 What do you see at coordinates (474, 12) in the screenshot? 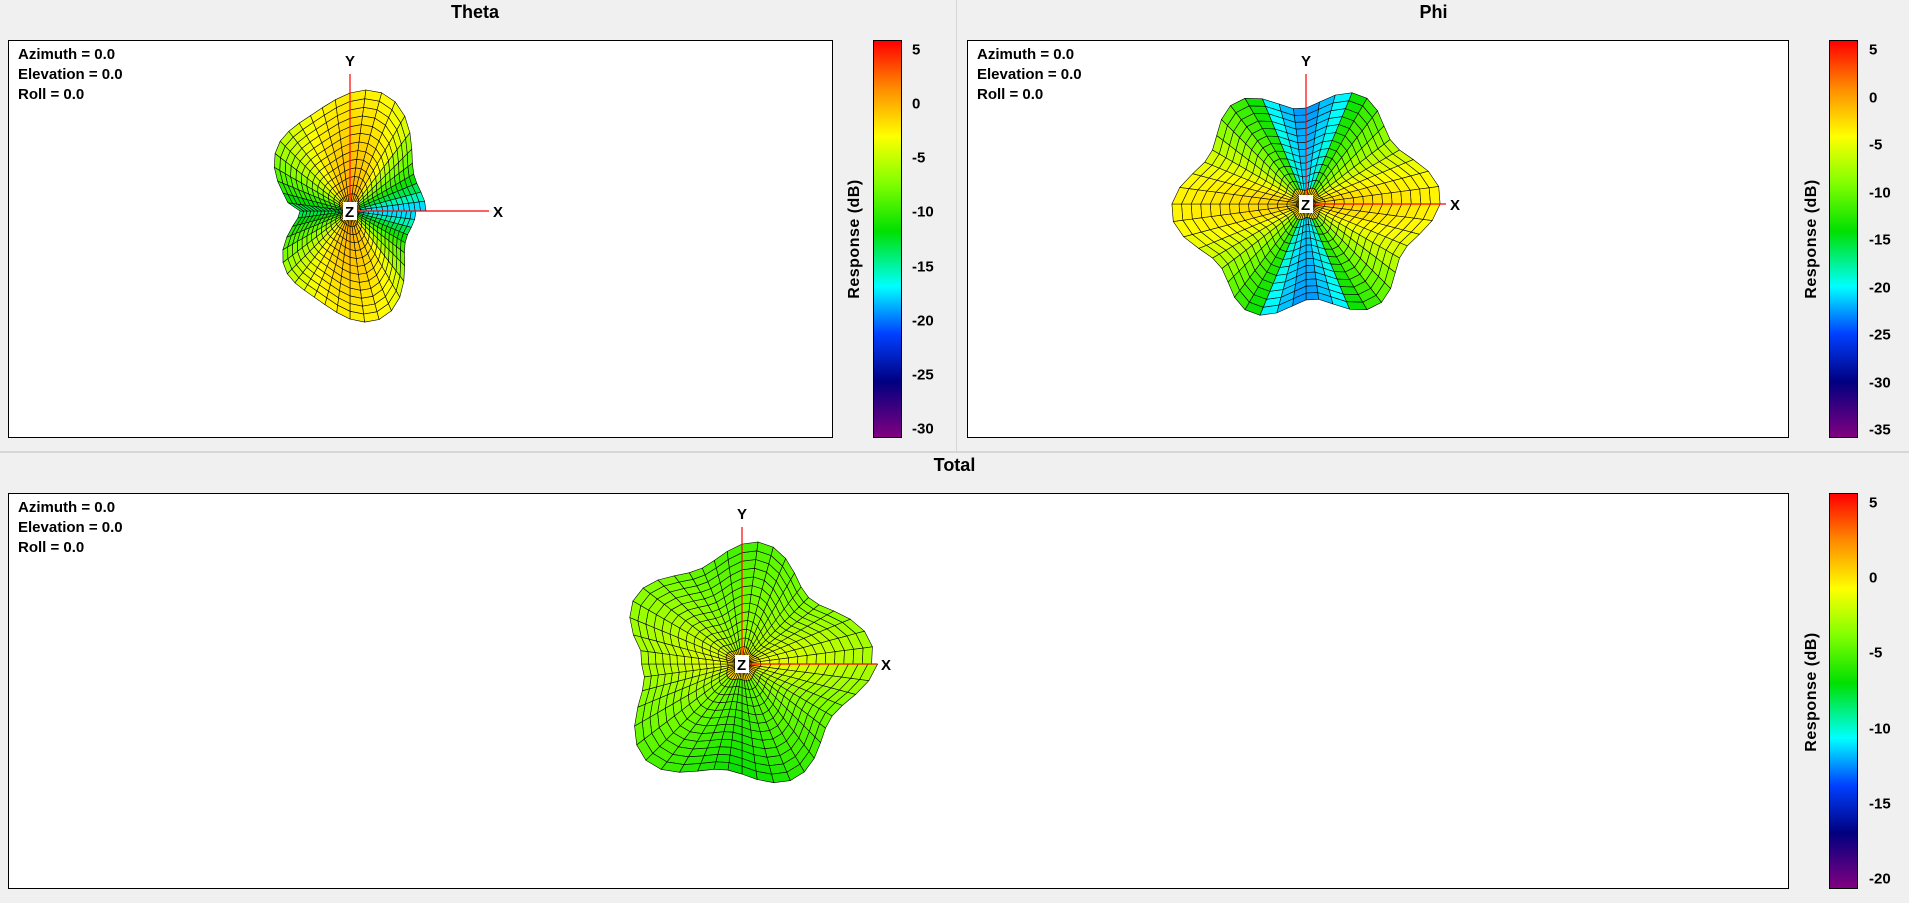
I see `theta-panel-title: Theta` at bounding box center [474, 12].